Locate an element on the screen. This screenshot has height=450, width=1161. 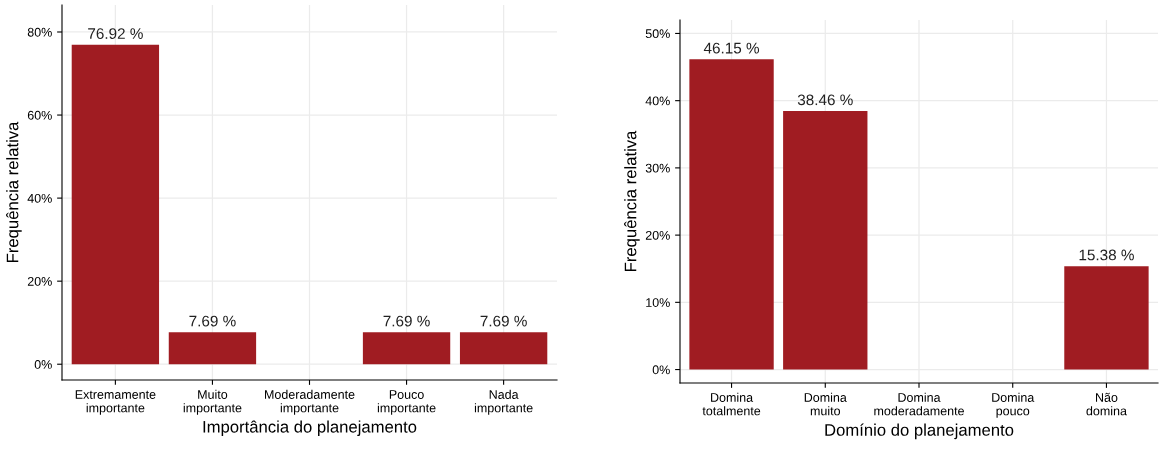
data-label: 76.92 % is located at coordinates (115, 33).